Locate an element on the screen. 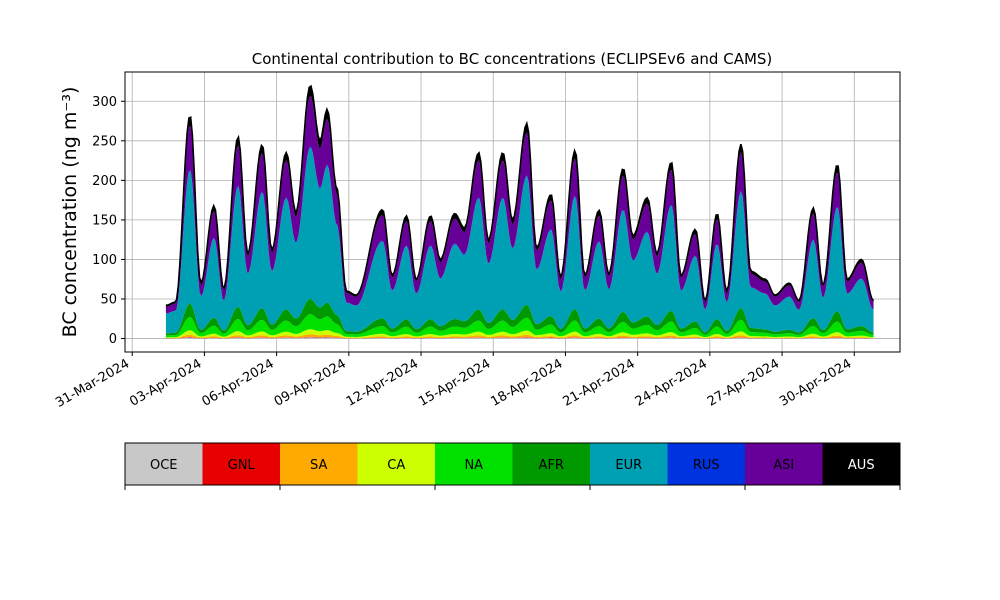 The height and width of the screenshot is (600, 1000). legend-label: ASI is located at coordinates (783, 465).